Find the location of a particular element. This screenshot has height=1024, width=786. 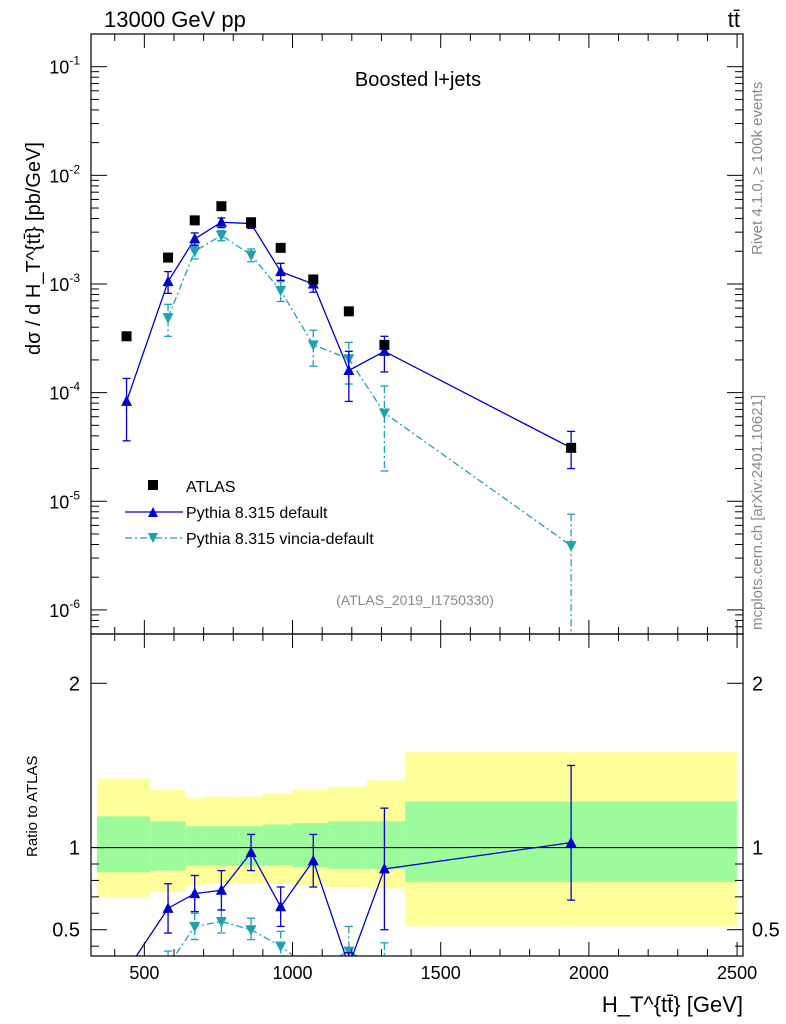

x-tick-label: 500 is located at coordinates (144, 973).